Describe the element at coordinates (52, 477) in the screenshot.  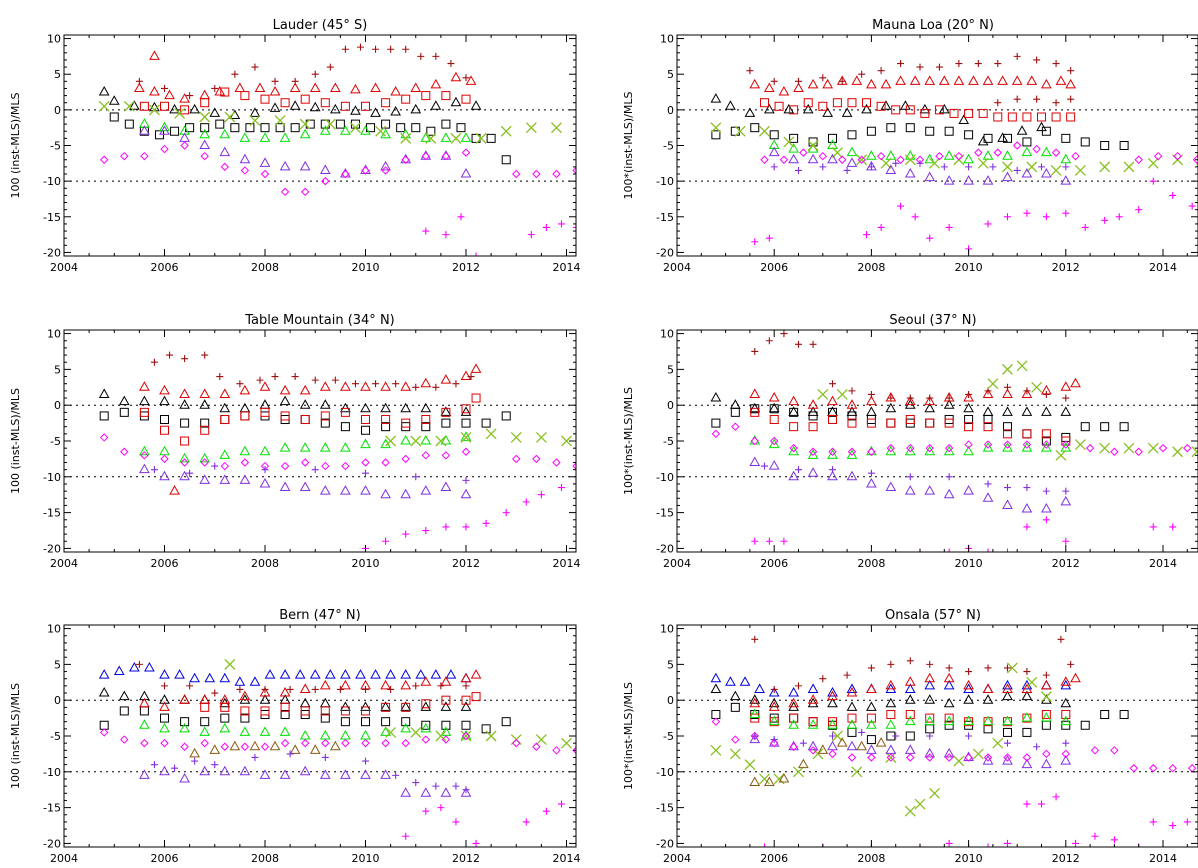
I see `y-tick-label: -10` at that location.